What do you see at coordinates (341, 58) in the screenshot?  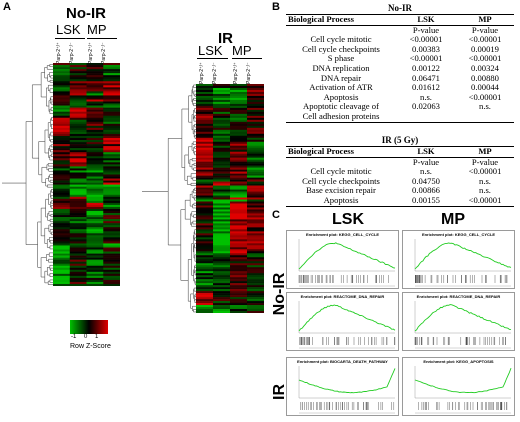 I see `table-cell: S phase` at bounding box center [341, 58].